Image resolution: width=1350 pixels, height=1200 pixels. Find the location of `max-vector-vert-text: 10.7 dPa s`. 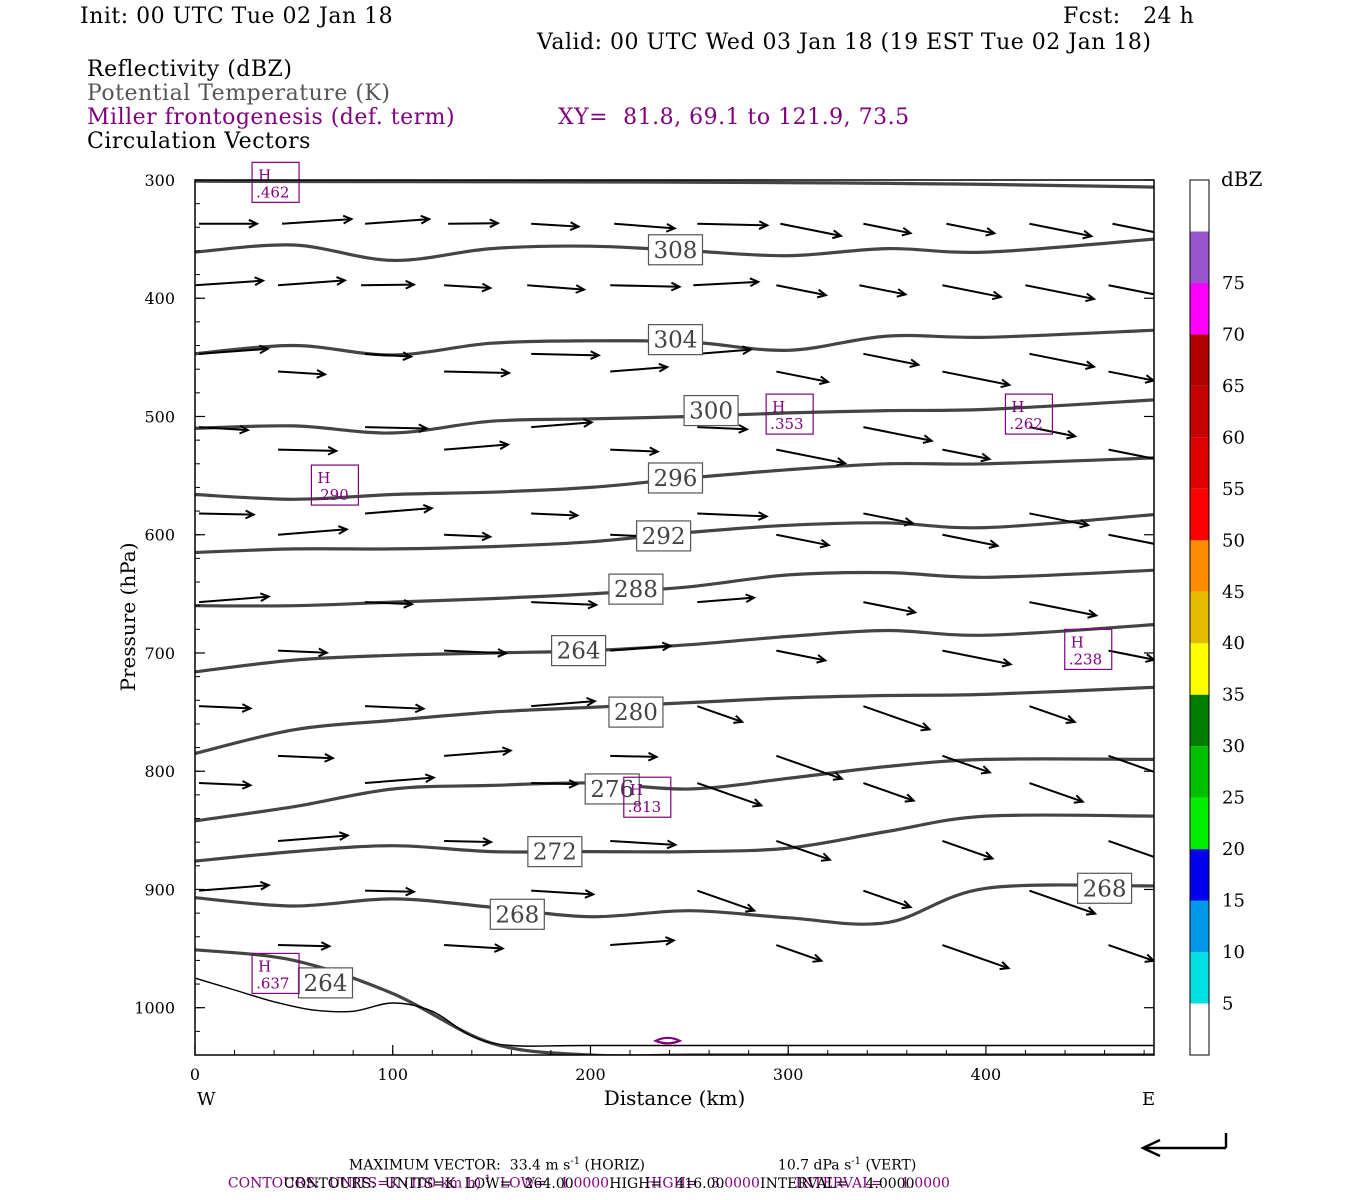

max-vector-vert-text: 10.7 dPa s is located at coordinates (814, 1165).